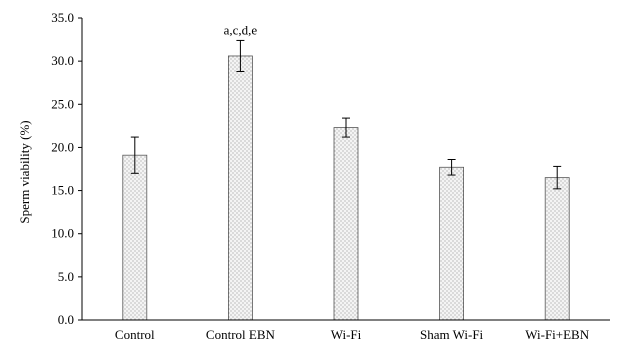 The height and width of the screenshot is (347, 624). Describe the element at coordinates (62, 103) in the screenshot. I see `y-tick-label: 25.0` at that location.